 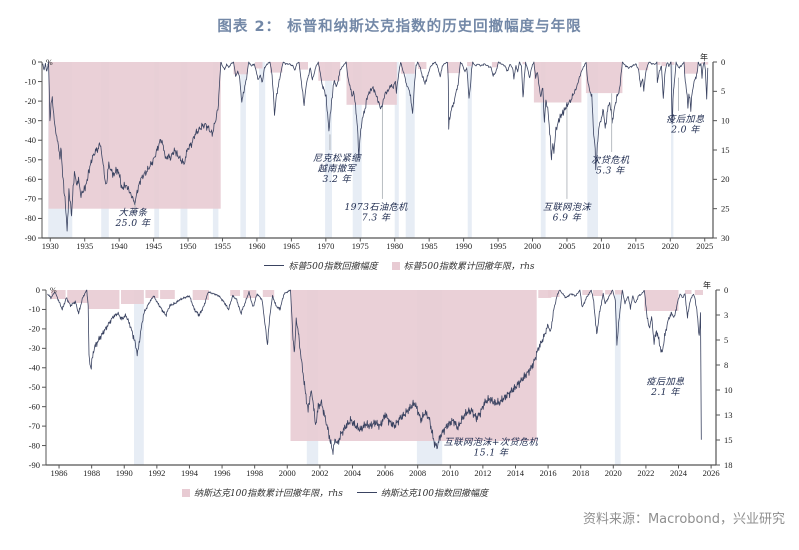 I want to click on right-tick-label: 8, so click(x=726, y=365).